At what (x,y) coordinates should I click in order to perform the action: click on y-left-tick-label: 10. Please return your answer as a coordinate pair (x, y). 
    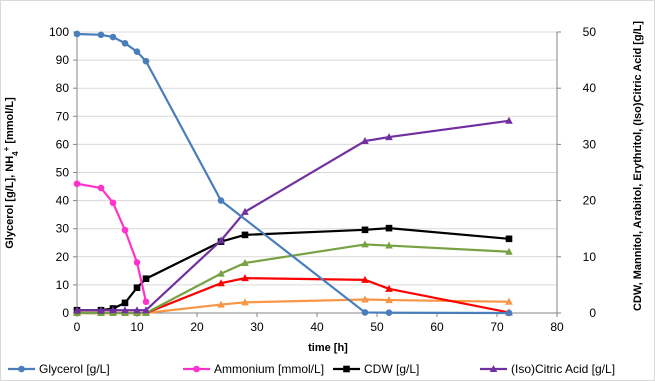
    Looking at the image, I should click on (63, 285).